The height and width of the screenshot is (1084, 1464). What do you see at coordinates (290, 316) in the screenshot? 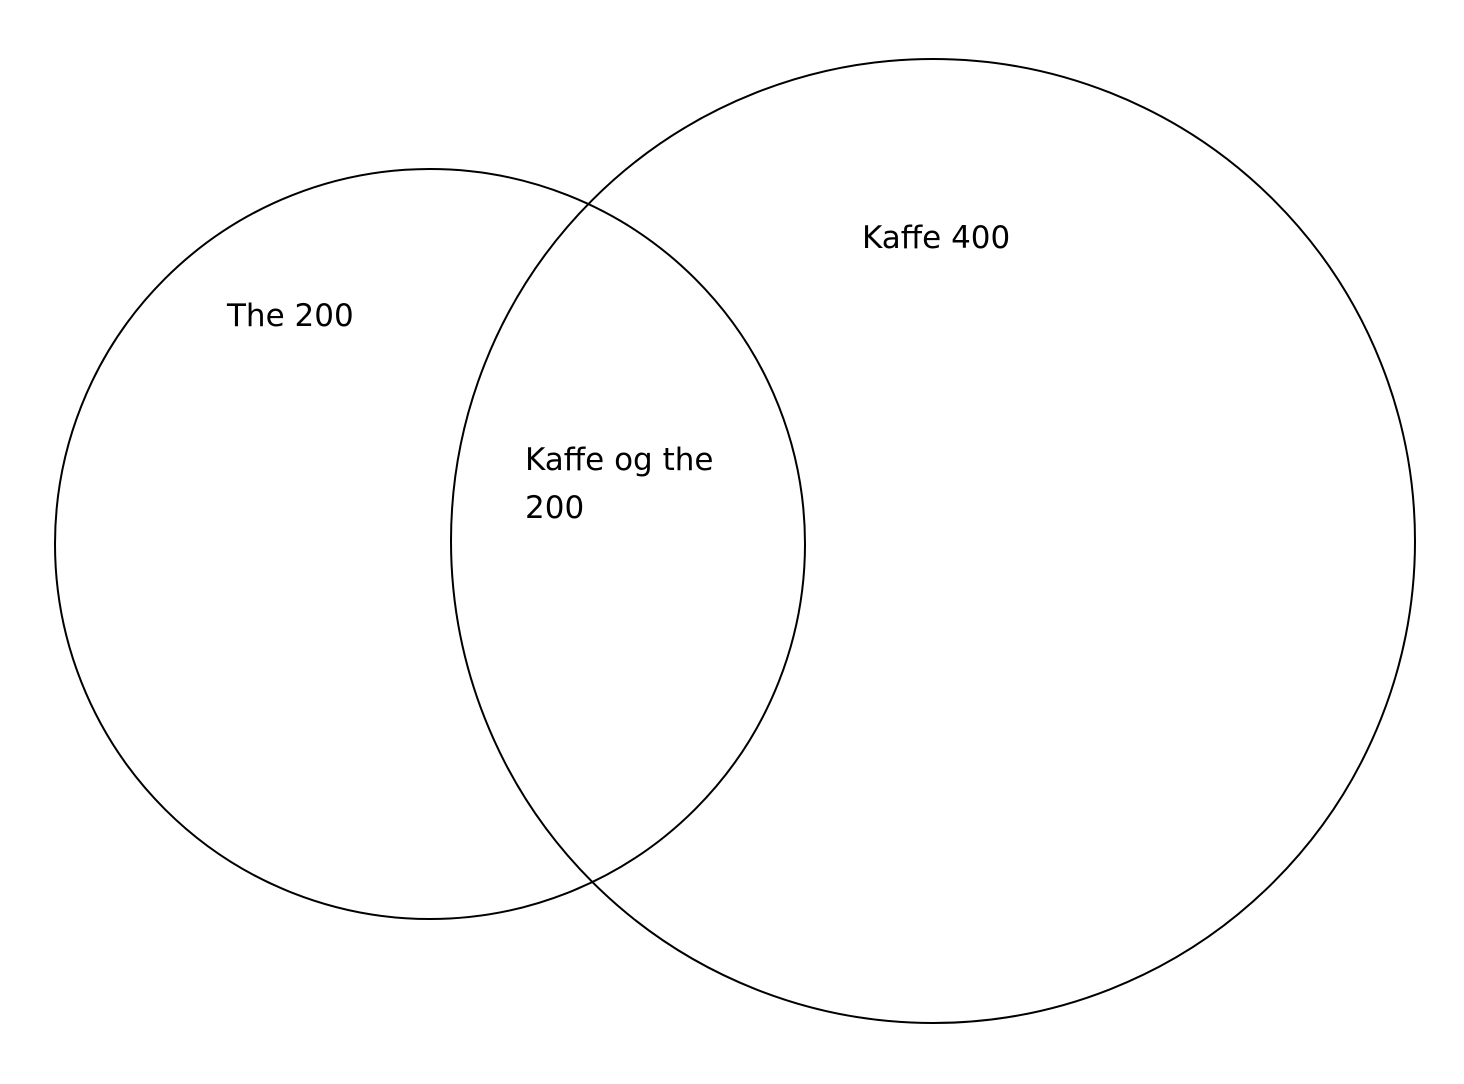
I see `the-set-label: The 200` at bounding box center [290, 316].